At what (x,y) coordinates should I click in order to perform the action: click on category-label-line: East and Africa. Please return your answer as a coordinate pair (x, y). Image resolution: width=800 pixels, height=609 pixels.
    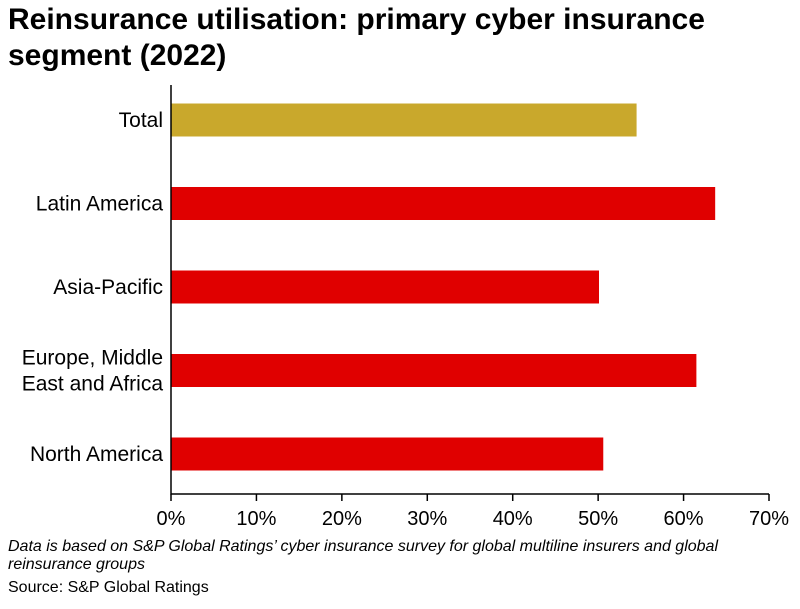
    Looking at the image, I should click on (93, 384).